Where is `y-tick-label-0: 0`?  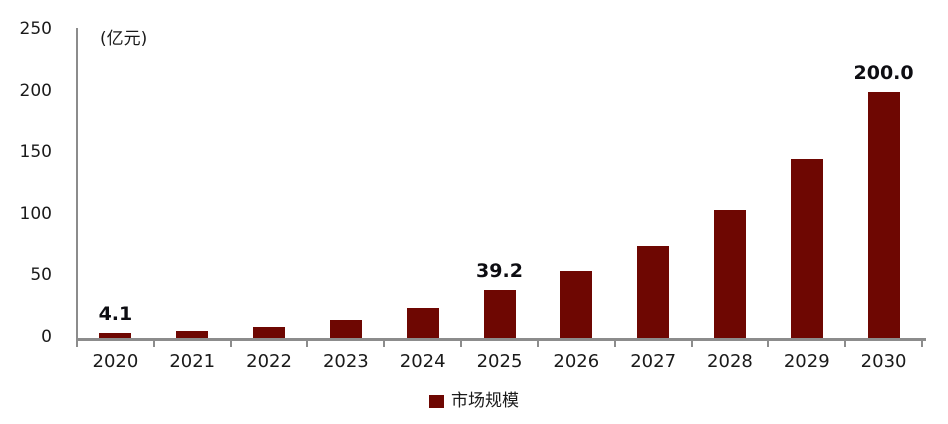 y-tick-label-0: 0 is located at coordinates (46, 337).